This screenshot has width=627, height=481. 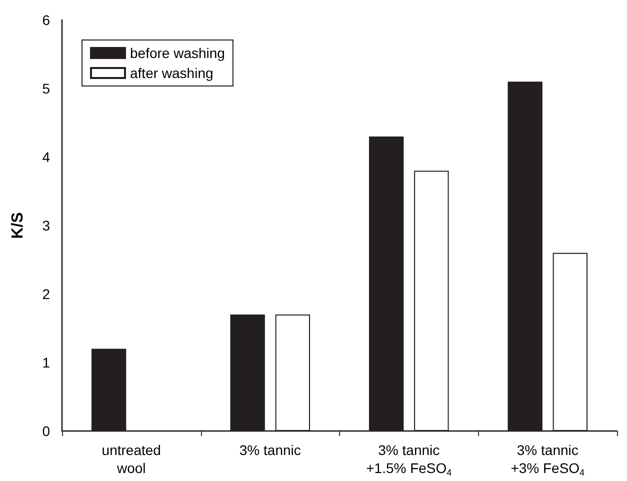 What do you see at coordinates (46, 157) in the screenshot?
I see `y-tick-label: 4` at bounding box center [46, 157].